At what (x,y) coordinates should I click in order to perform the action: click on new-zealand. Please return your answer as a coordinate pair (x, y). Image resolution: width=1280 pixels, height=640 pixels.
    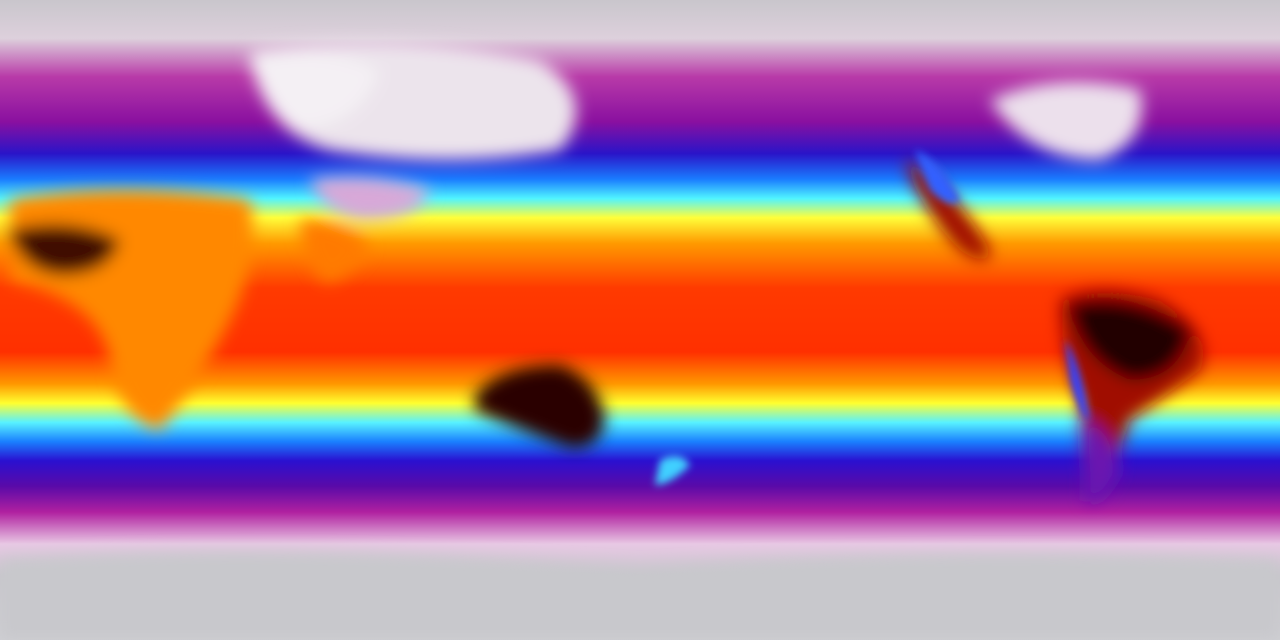
    Looking at the image, I should click on (672, 470).